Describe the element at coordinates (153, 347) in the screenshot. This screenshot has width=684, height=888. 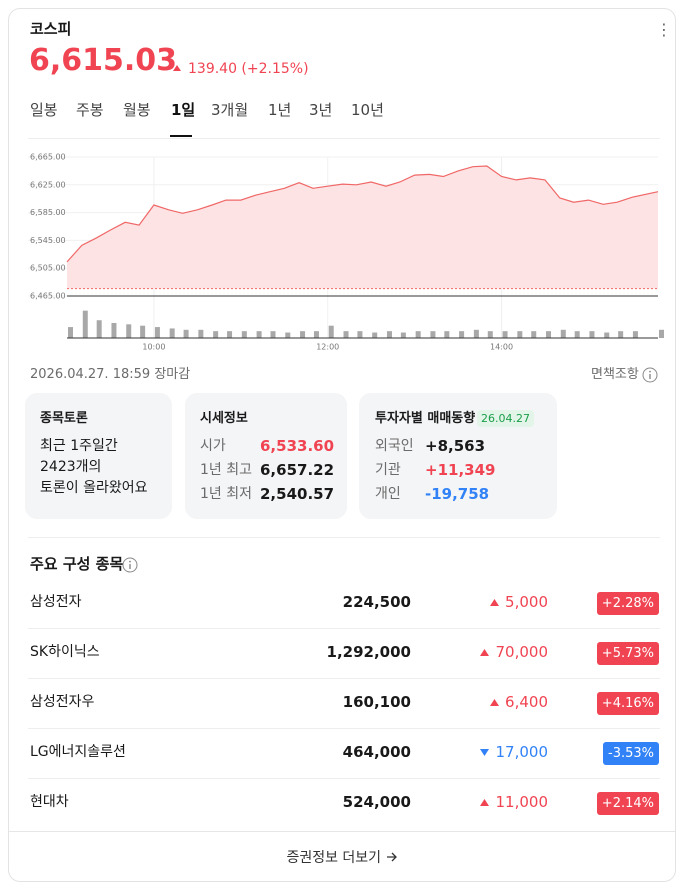
I see `x-tick-label: 10:00` at that location.